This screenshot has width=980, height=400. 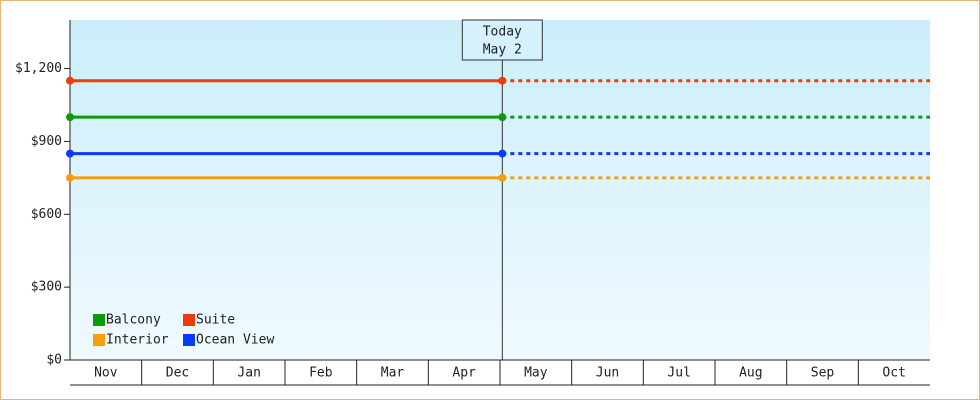 What do you see at coordinates (502, 50) in the screenshot?
I see `today-date: May 2` at bounding box center [502, 50].